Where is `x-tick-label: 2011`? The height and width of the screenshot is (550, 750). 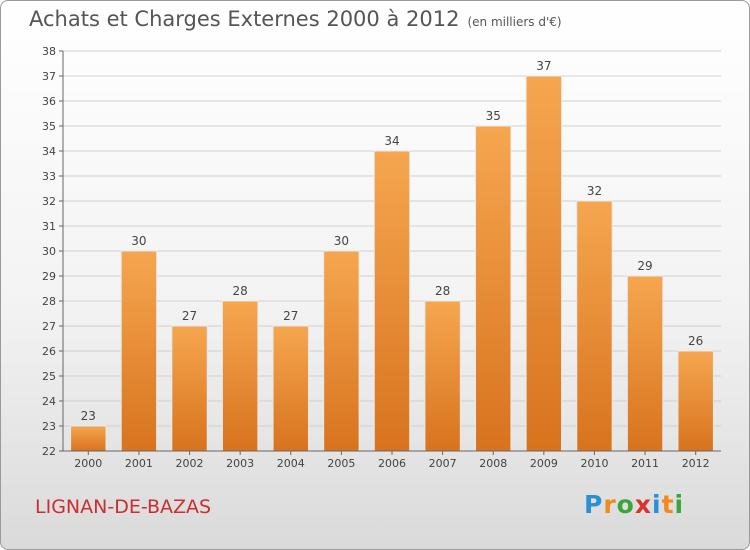
x-tick-label: 2011 is located at coordinates (645, 463).